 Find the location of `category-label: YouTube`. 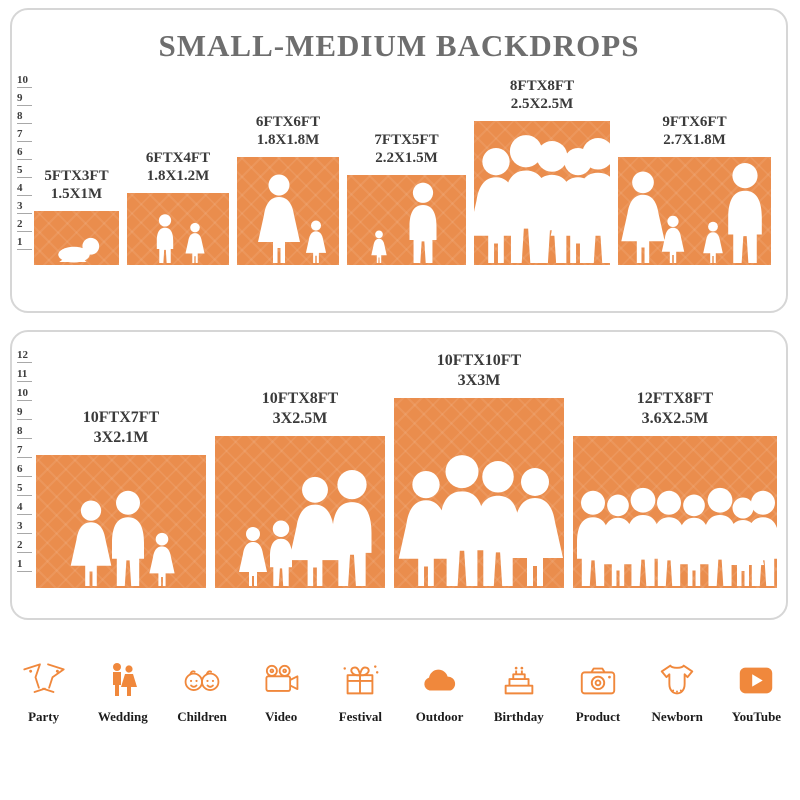

category-label: YouTube is located at coordinates (756, 716).